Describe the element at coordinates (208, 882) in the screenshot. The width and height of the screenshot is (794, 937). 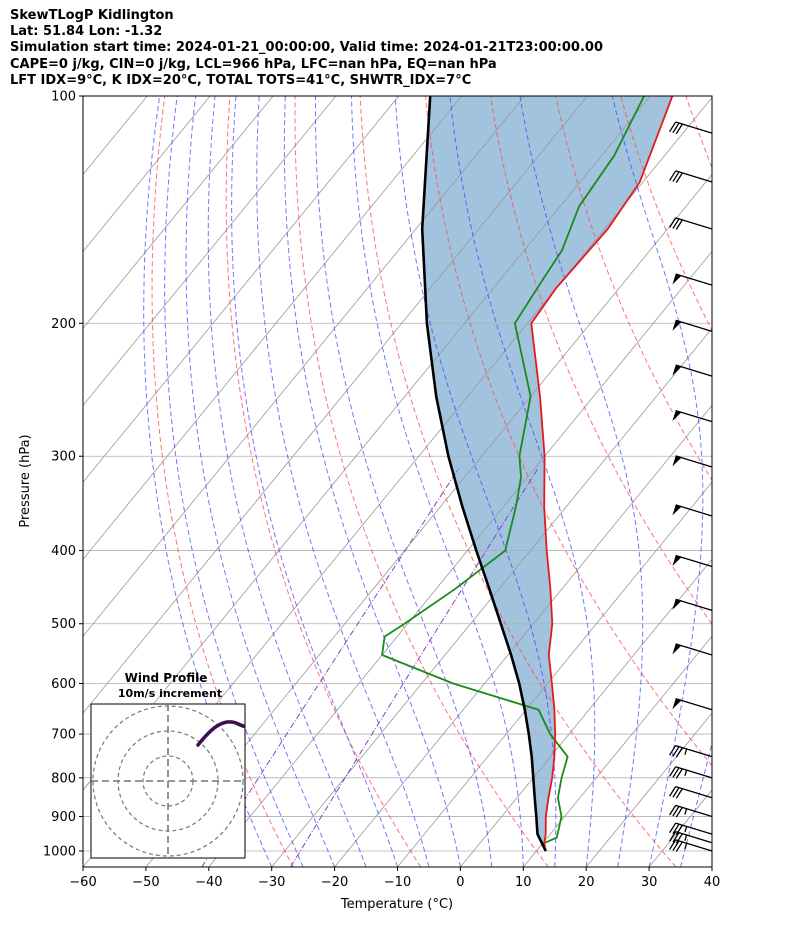
I see `x-tick-label: −40` at that location.